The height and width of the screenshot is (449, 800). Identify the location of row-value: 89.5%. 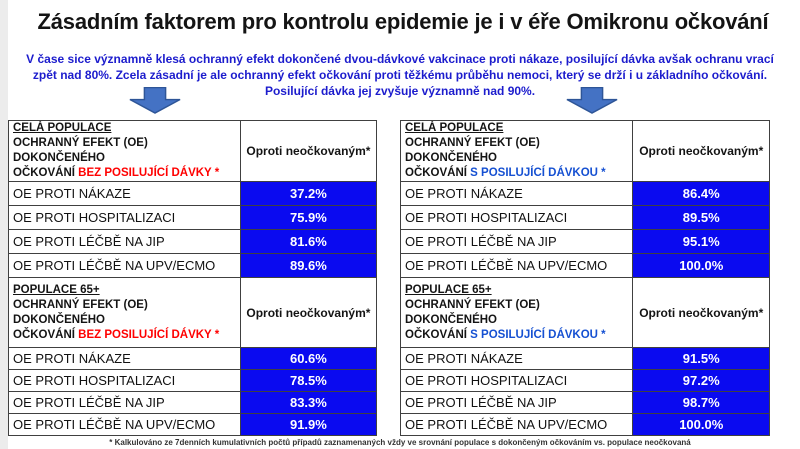
(701, 217).